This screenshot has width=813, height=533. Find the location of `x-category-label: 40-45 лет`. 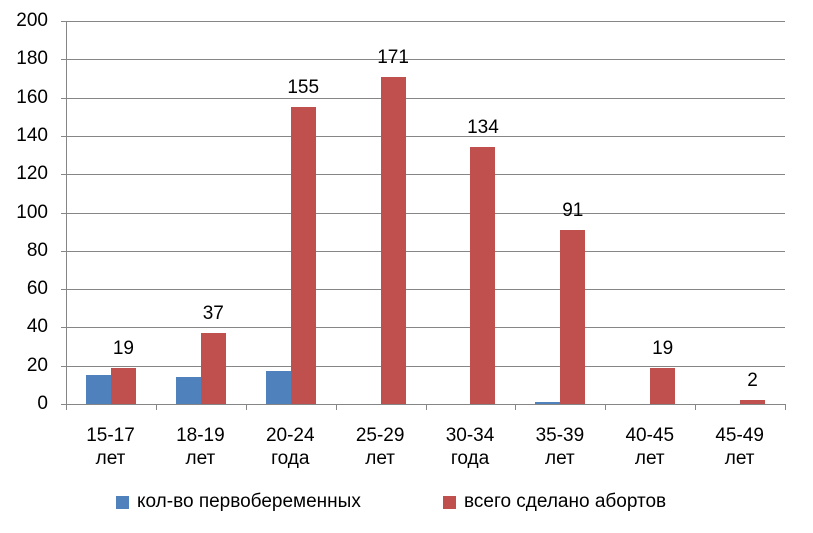

x-category-label: 40-45 лет is located at coordinates (650, 447).